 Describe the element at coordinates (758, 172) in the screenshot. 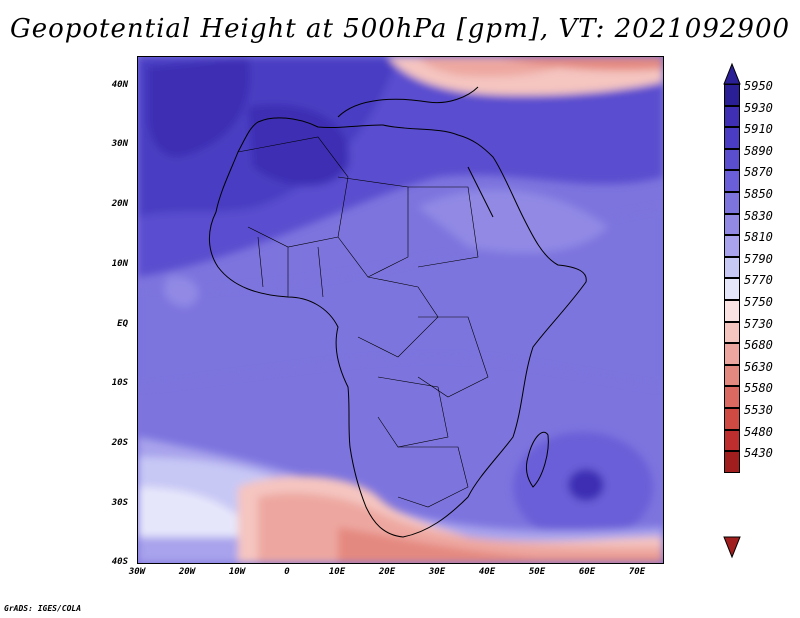

I see `colorbar-label: 5870` at that location.